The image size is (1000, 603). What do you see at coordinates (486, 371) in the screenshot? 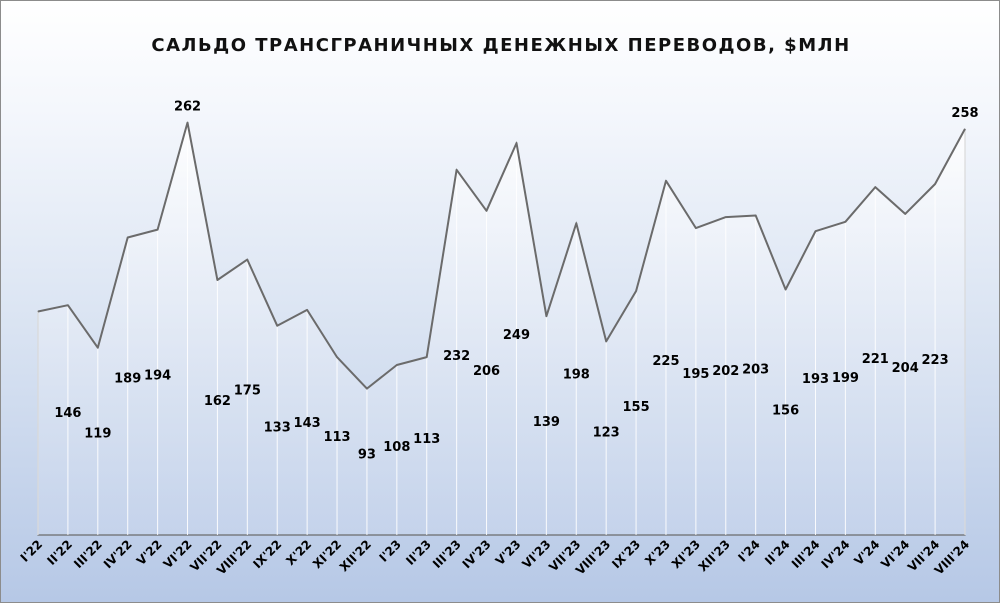
I see `data-label: 206` at bounding box center [486, 371].